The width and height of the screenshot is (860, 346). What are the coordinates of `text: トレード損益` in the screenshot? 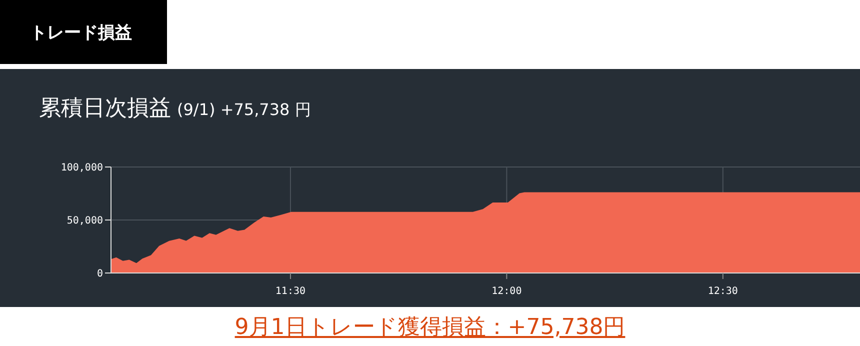 It's located at (83, 32).